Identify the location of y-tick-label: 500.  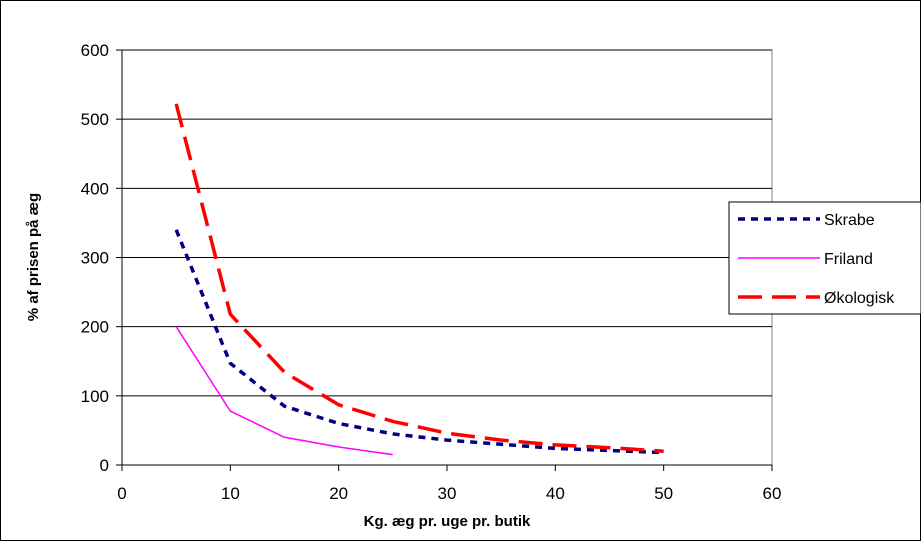
(95, 119).